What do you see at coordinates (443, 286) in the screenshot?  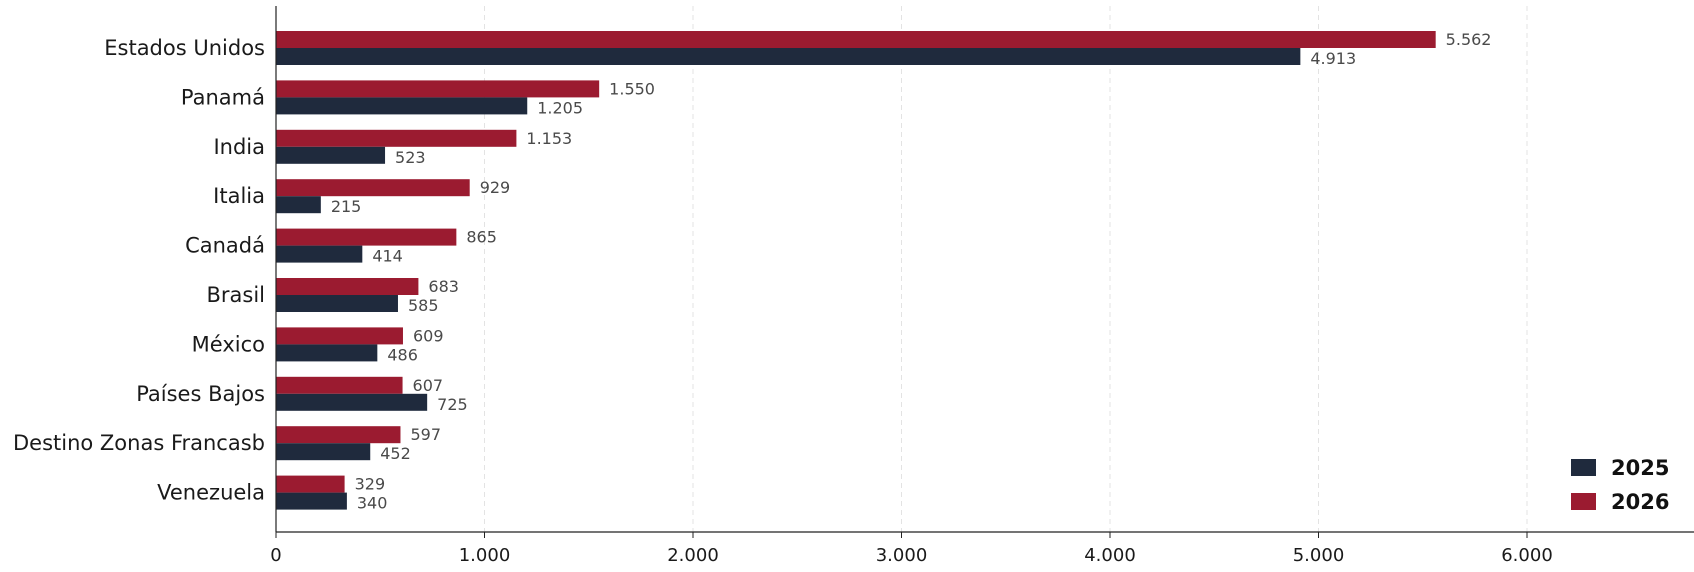 I see `value-label-2026-brasil: 683` at bounding box center [443, 286].